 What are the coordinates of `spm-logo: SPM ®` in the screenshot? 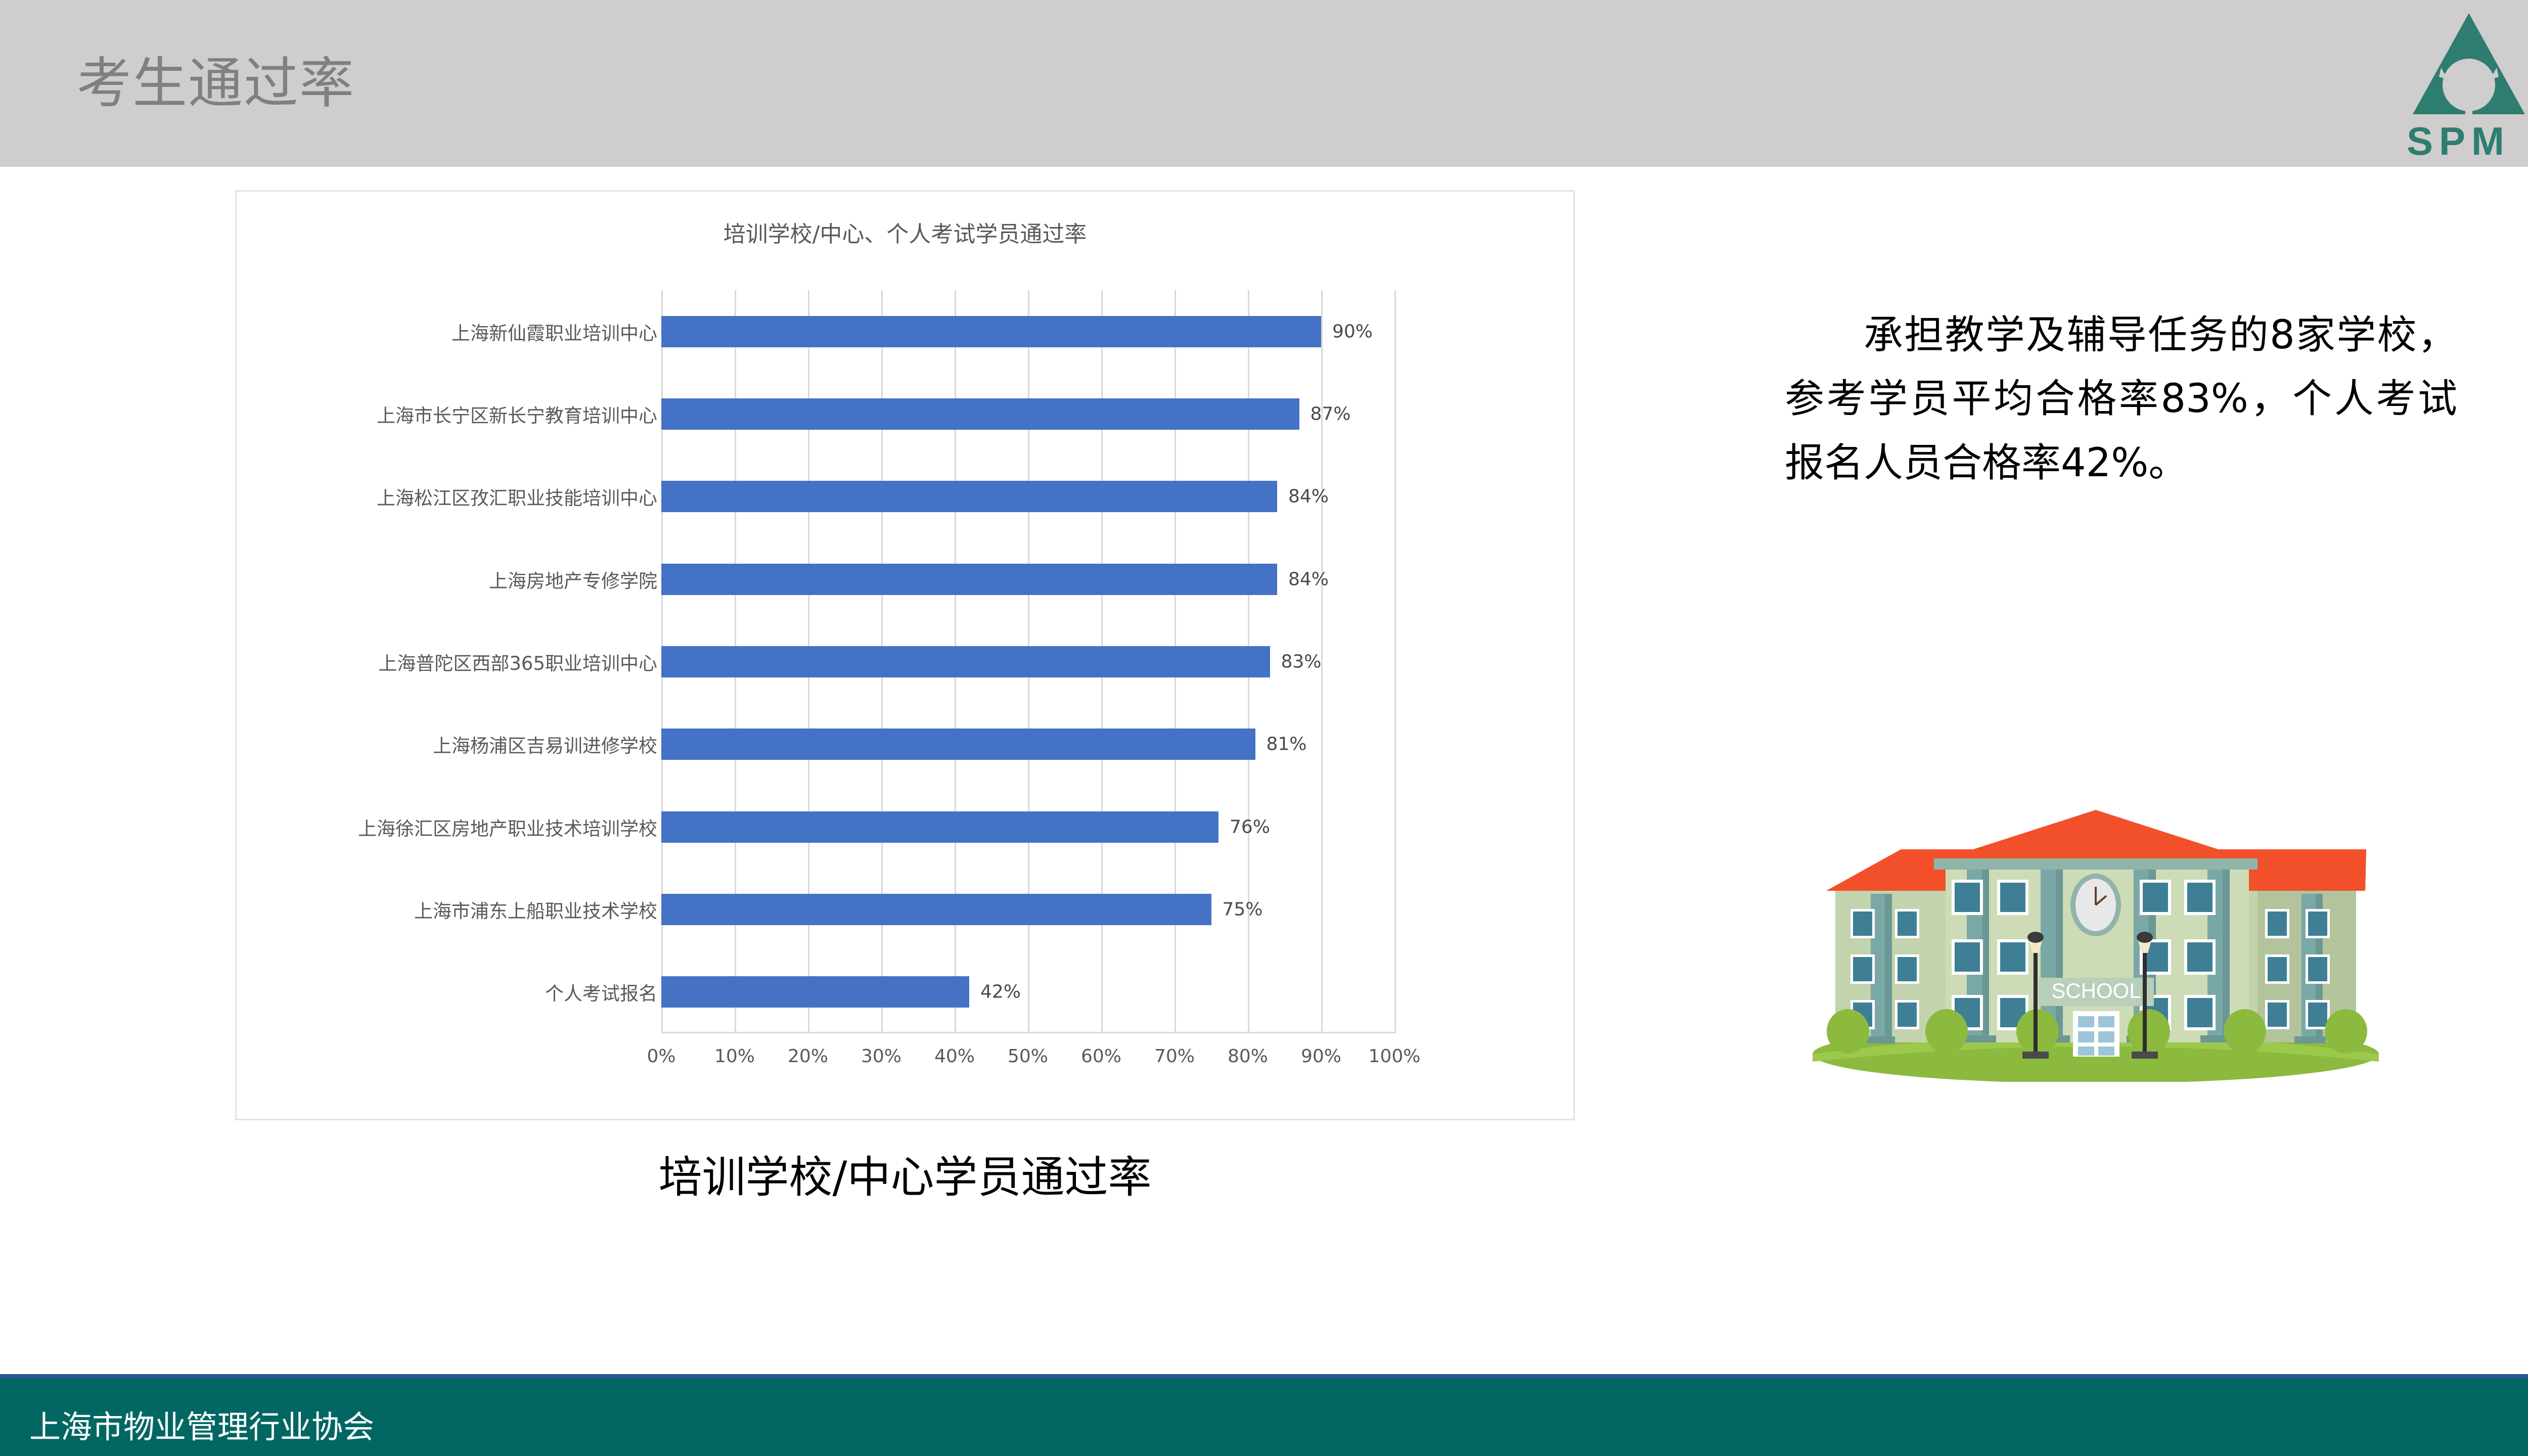 It's located at (2468, 87).